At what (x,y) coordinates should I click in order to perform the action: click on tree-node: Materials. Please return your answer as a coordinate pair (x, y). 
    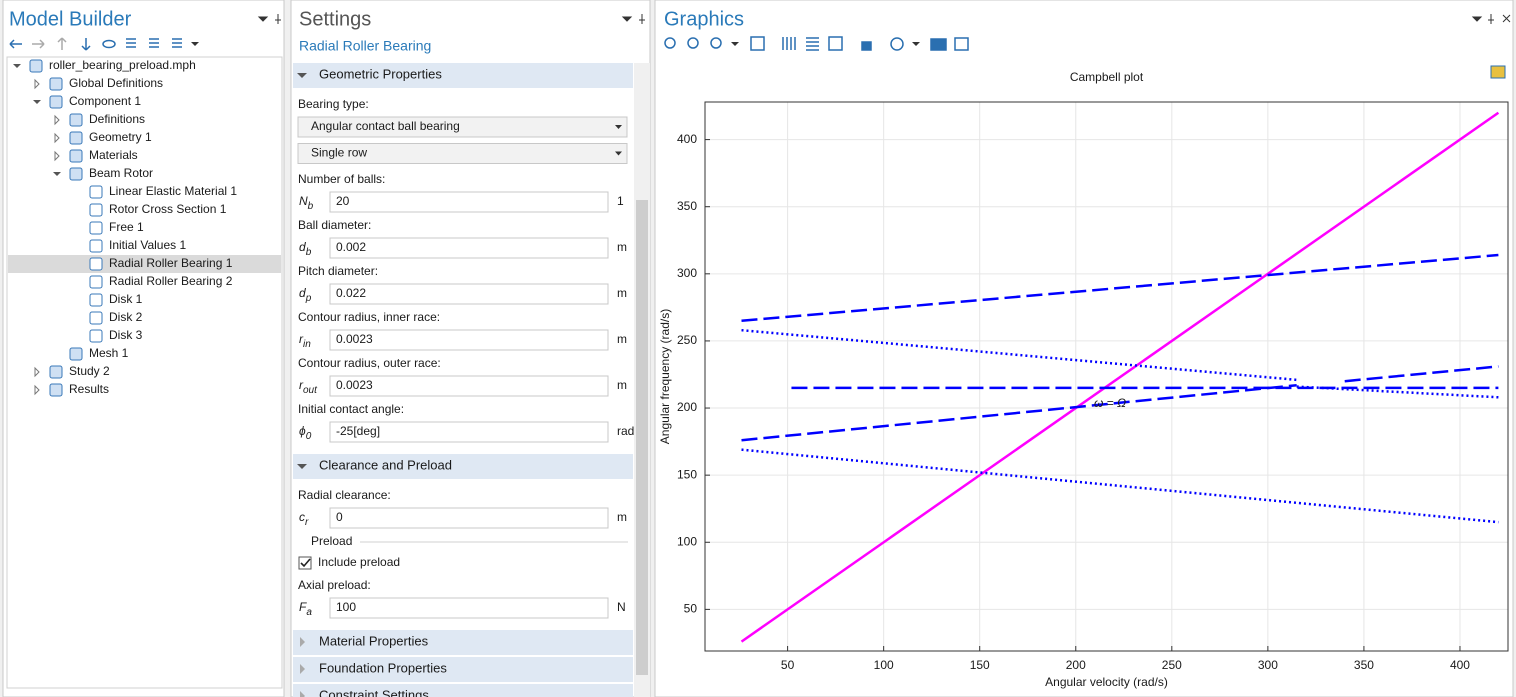
    Looking at the image, I should click on (113, 155).